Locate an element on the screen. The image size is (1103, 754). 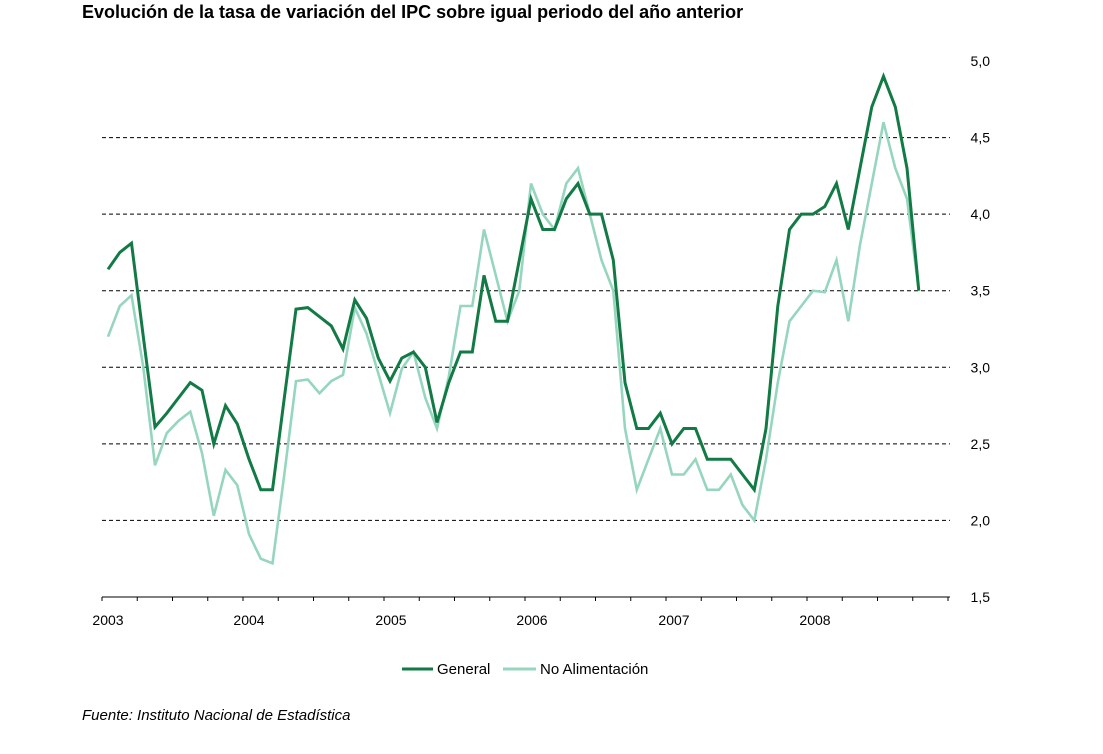
y-axis-ticks: 1,5 2,0 2,5 3,0 3,5 4,0 4,5 5,0 is located at coordinates (981, 329).